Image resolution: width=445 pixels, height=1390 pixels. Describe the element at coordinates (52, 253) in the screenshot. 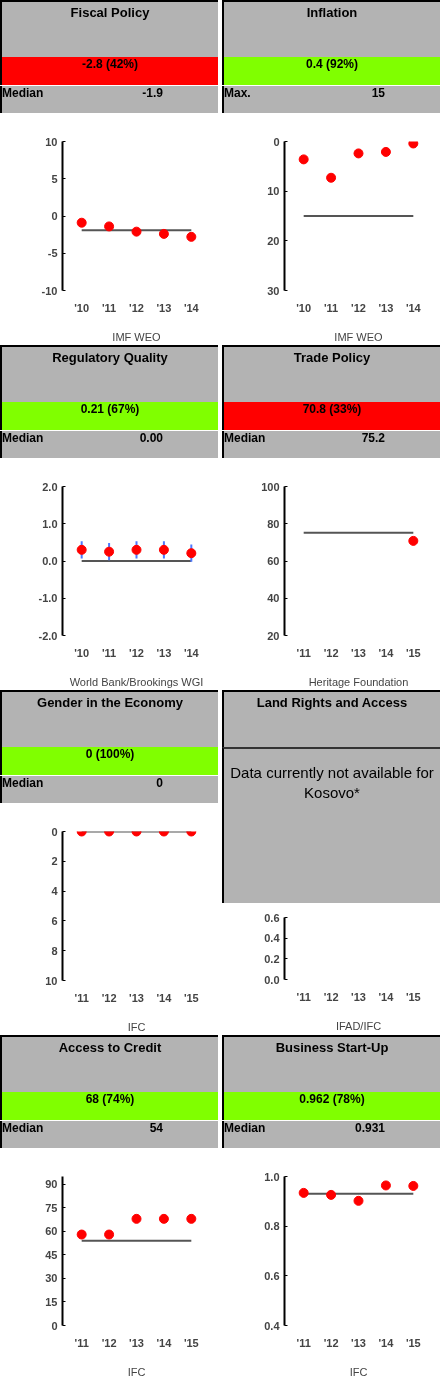

I see `y-tick-label: -5` at that location.